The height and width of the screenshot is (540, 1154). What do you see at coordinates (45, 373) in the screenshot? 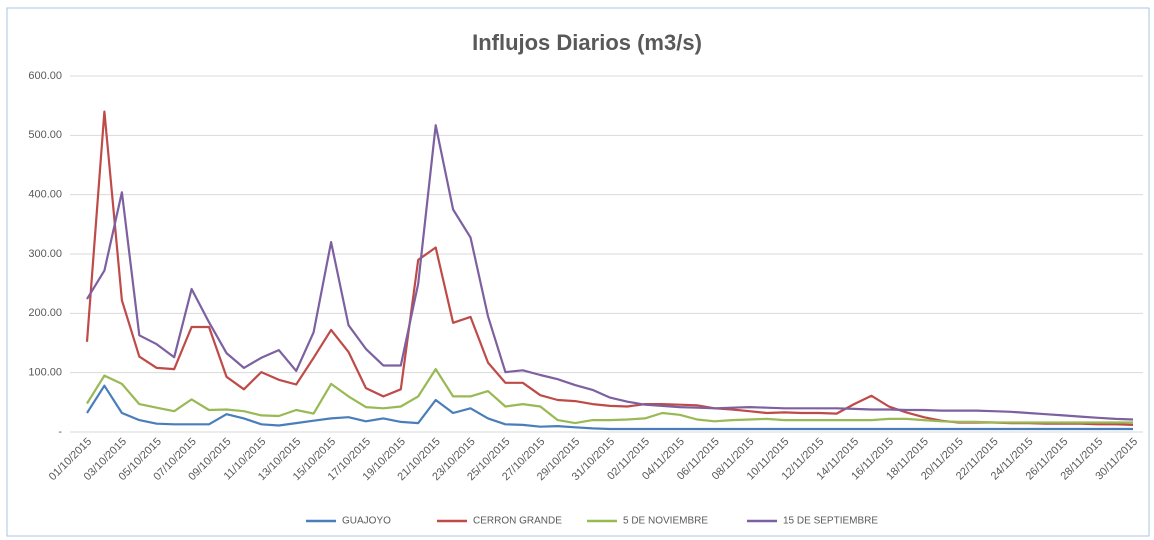
I see `y-tick-label: 100.00` at bounding box center [45, 373].